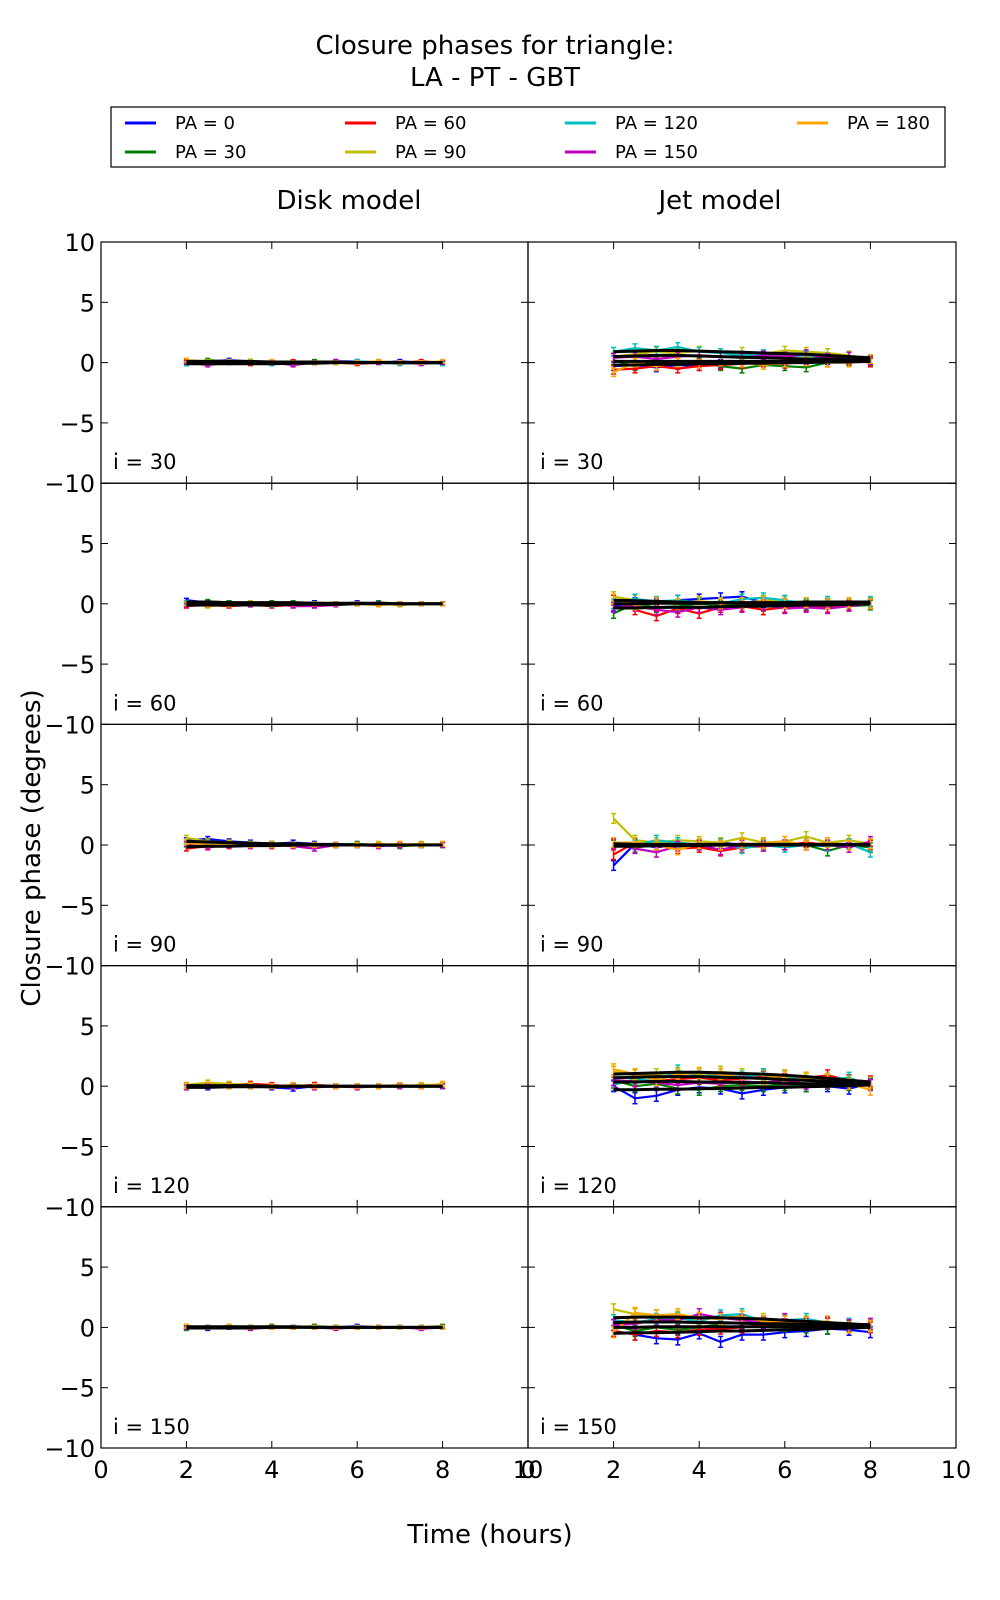  I want to click on chart-title: Closure phases for triangle:, so click(495, 46).